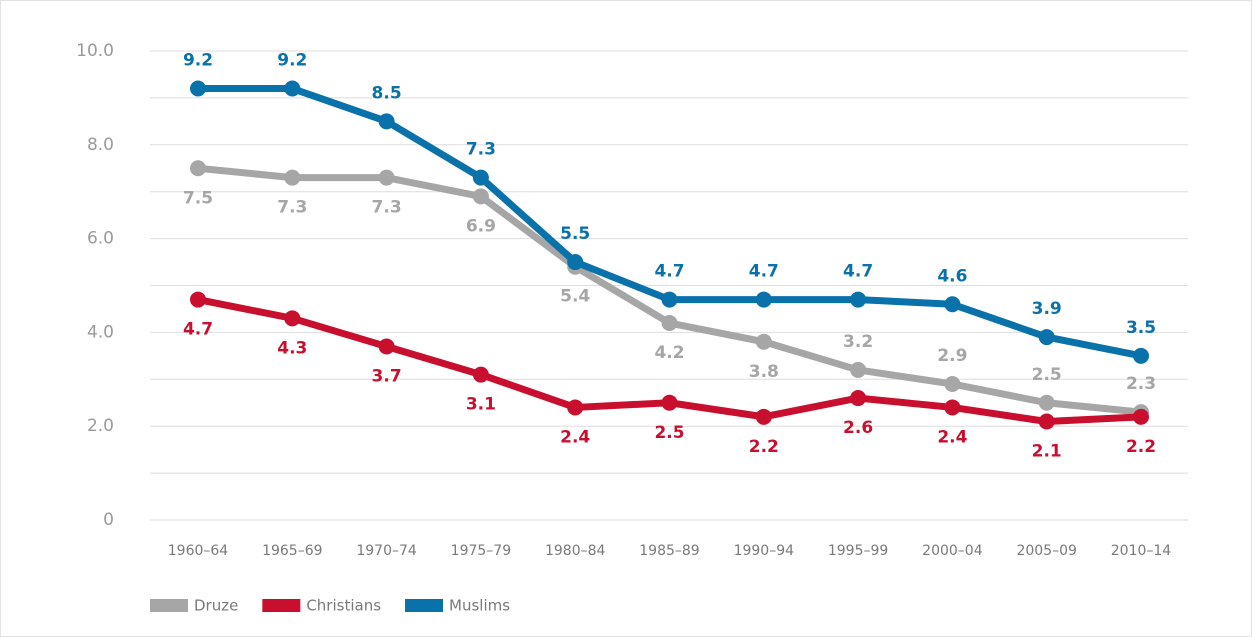 The width and height of the screenshot is (1252, 637). Describe the element at coordinates (386, 551) in the screenshot. I see `x-tick-label: 1970–74` at that location.